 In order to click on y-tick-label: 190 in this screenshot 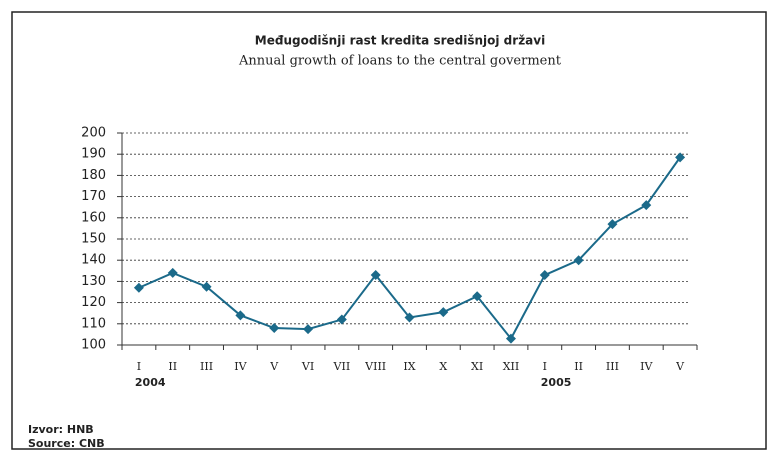, I will do `click(93, 154)`.